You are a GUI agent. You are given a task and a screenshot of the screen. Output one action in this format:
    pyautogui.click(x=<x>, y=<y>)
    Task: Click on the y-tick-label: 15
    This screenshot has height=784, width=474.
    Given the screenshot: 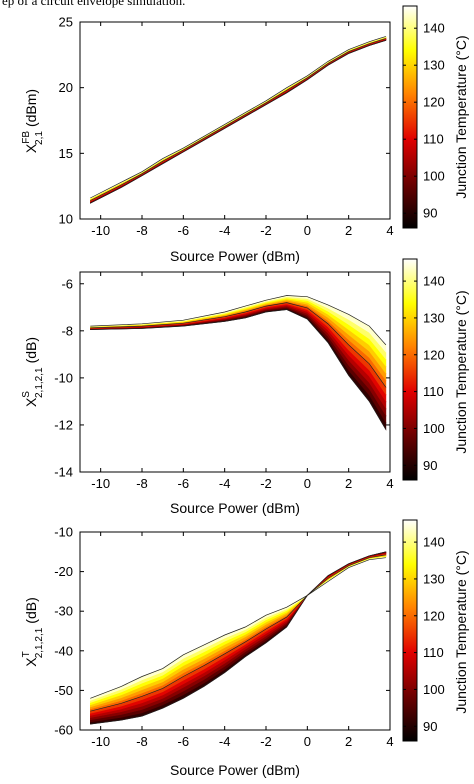 What is the action you would take?
    pyautogui.click(x=66, y=153)
    